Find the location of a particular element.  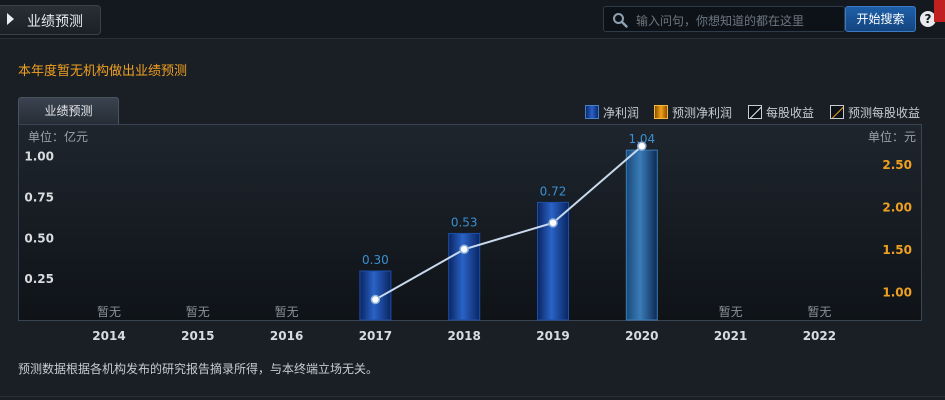

search-input is located at coordinates (738, 20).